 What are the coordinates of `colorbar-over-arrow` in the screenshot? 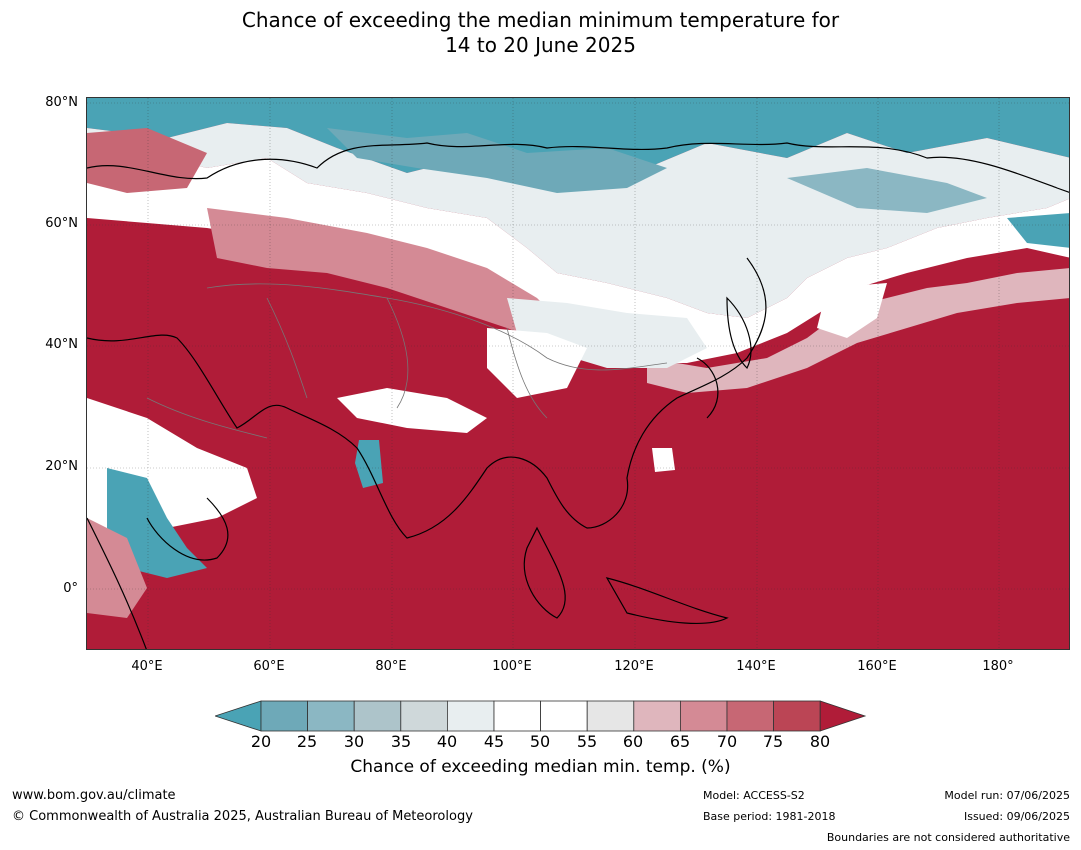 It's located at (843, 716).